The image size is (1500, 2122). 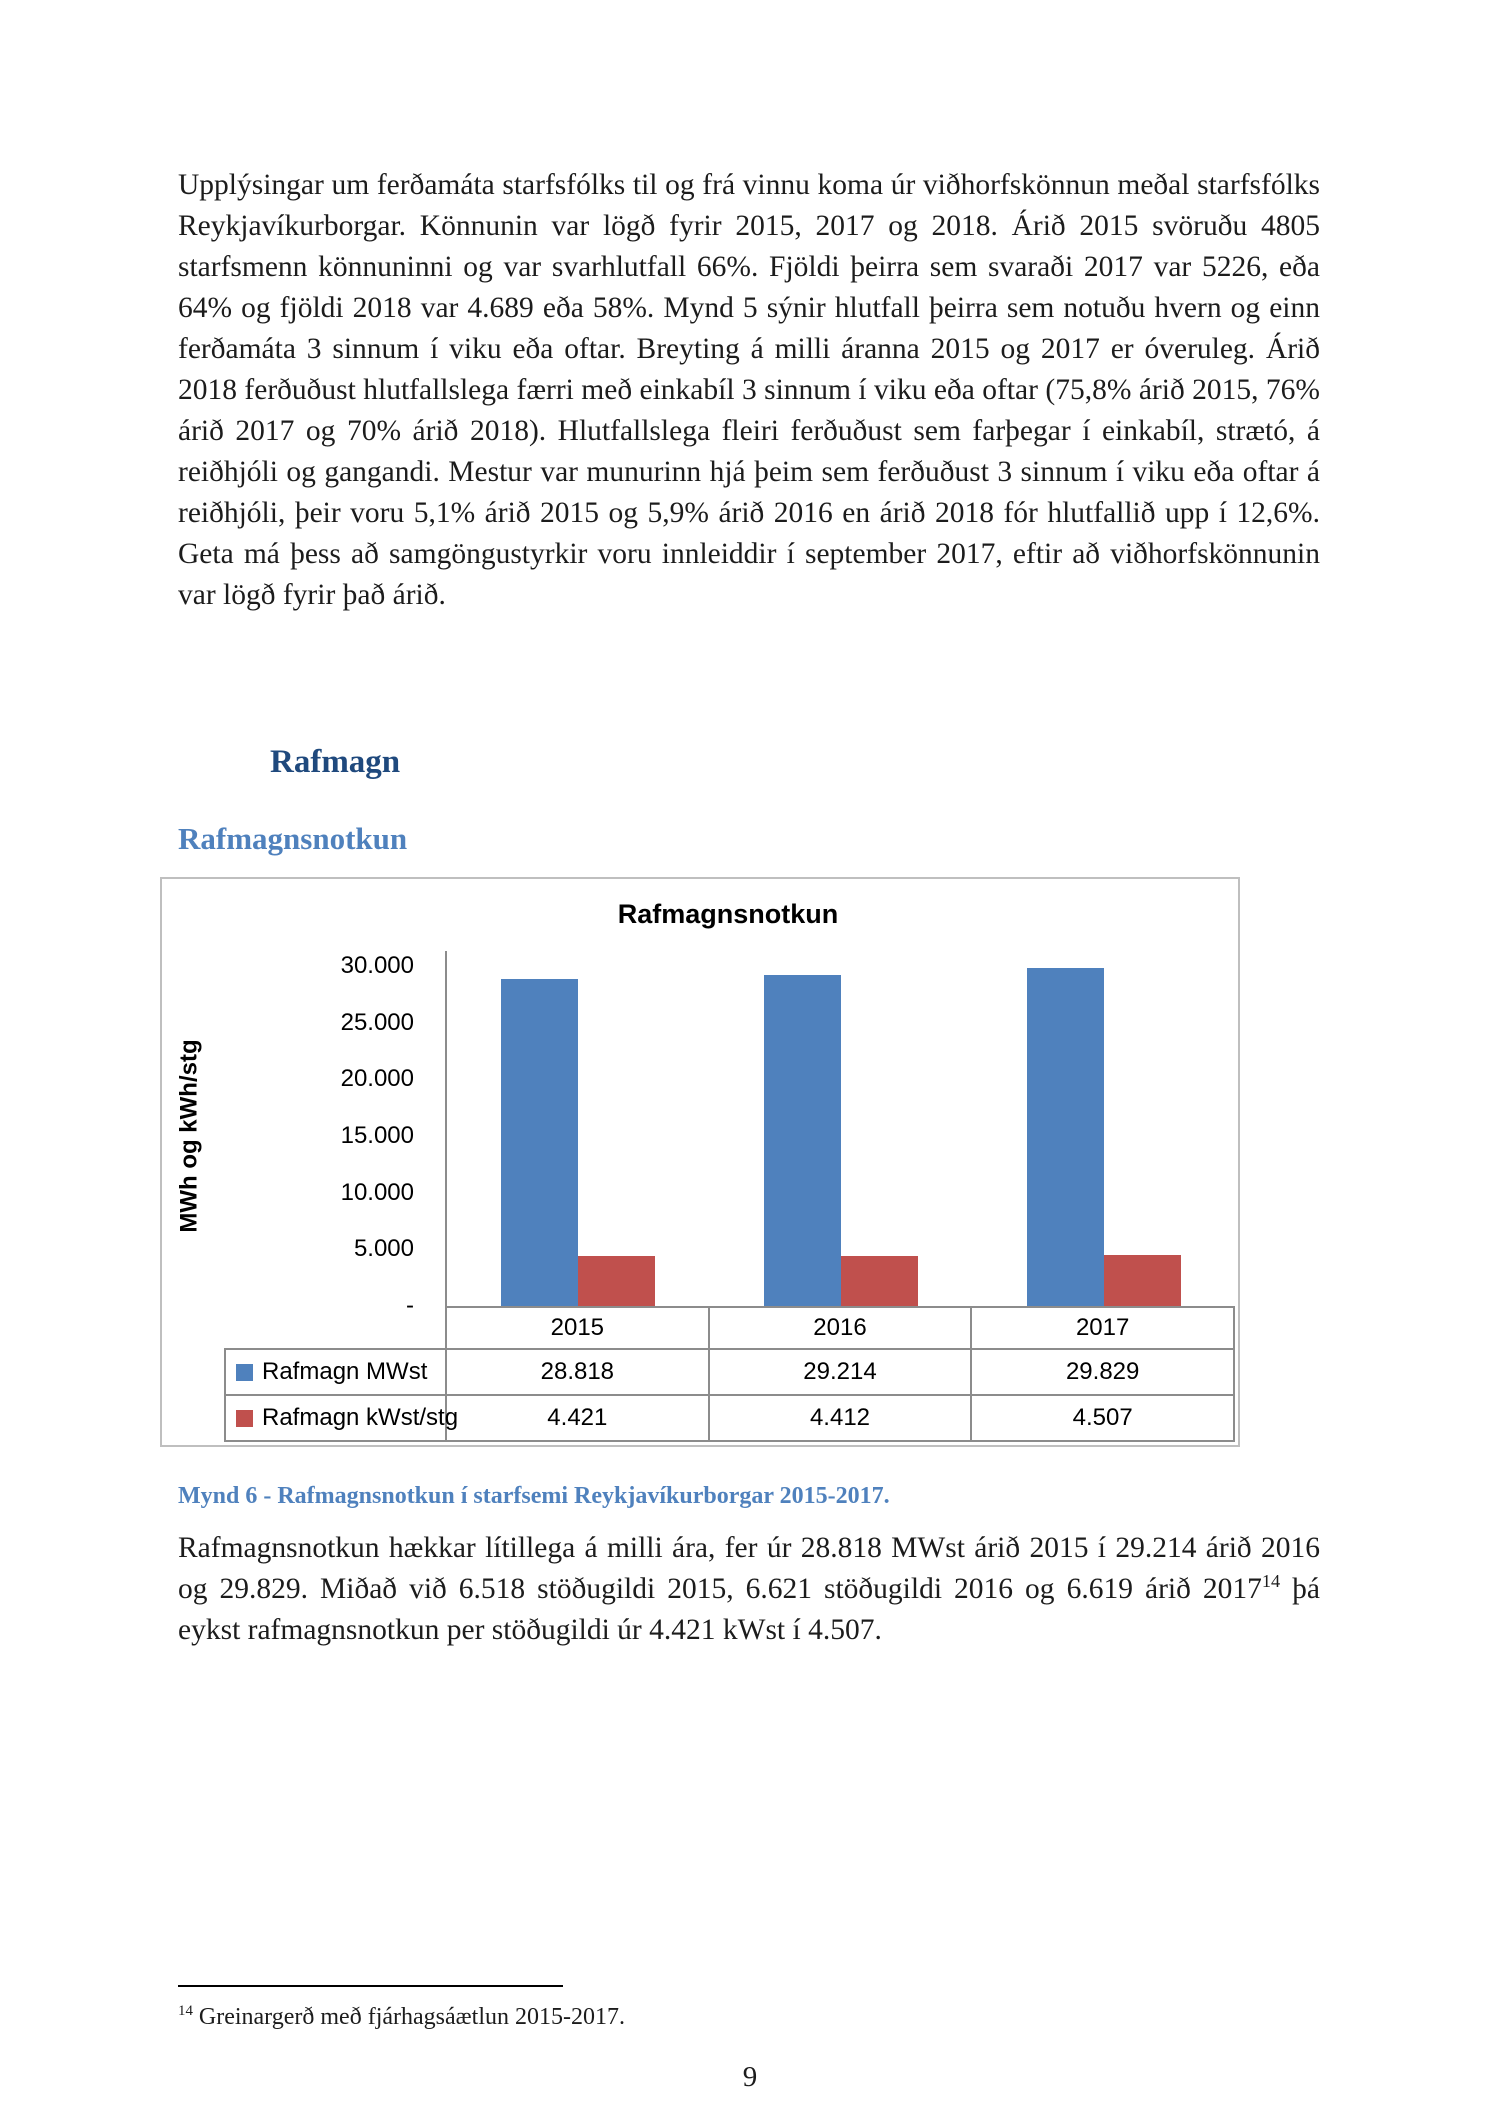 I want to click on y-tick-label: 25.000, so click(x=377, y=1022).